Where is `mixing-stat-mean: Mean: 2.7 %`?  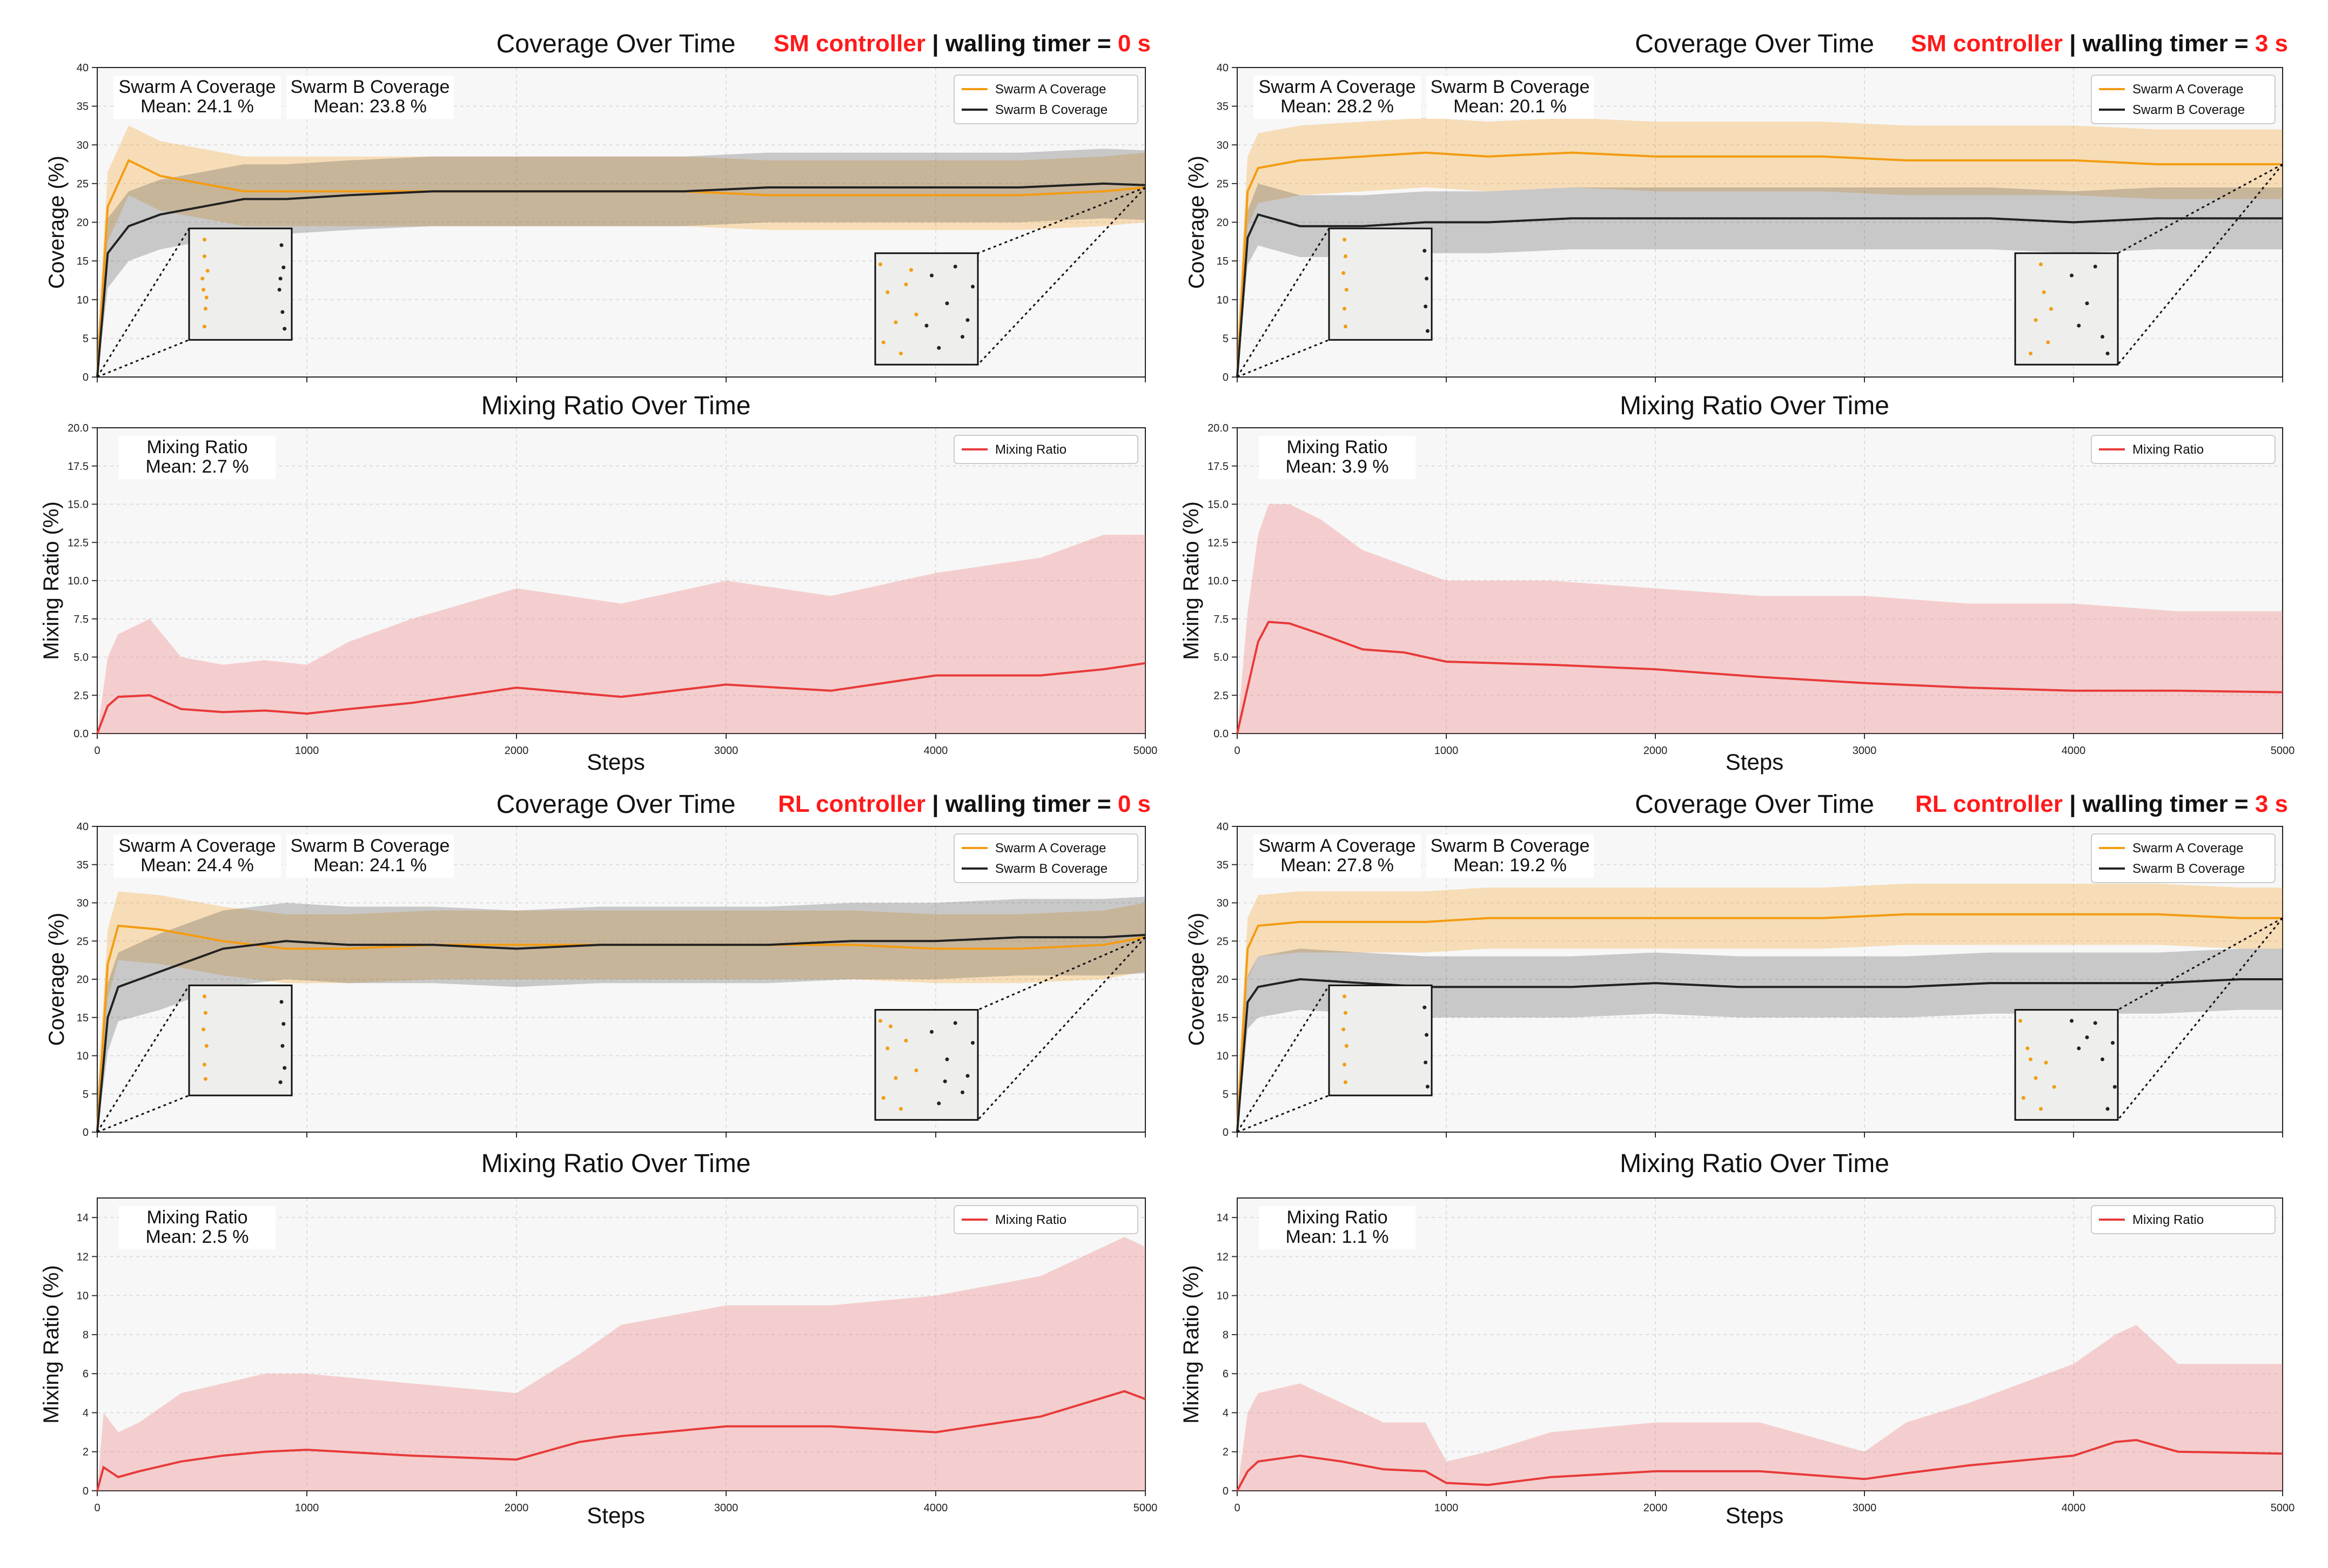 mixing-stat-mean: Mean: 2.7 % is located at coordinates (197, 466).